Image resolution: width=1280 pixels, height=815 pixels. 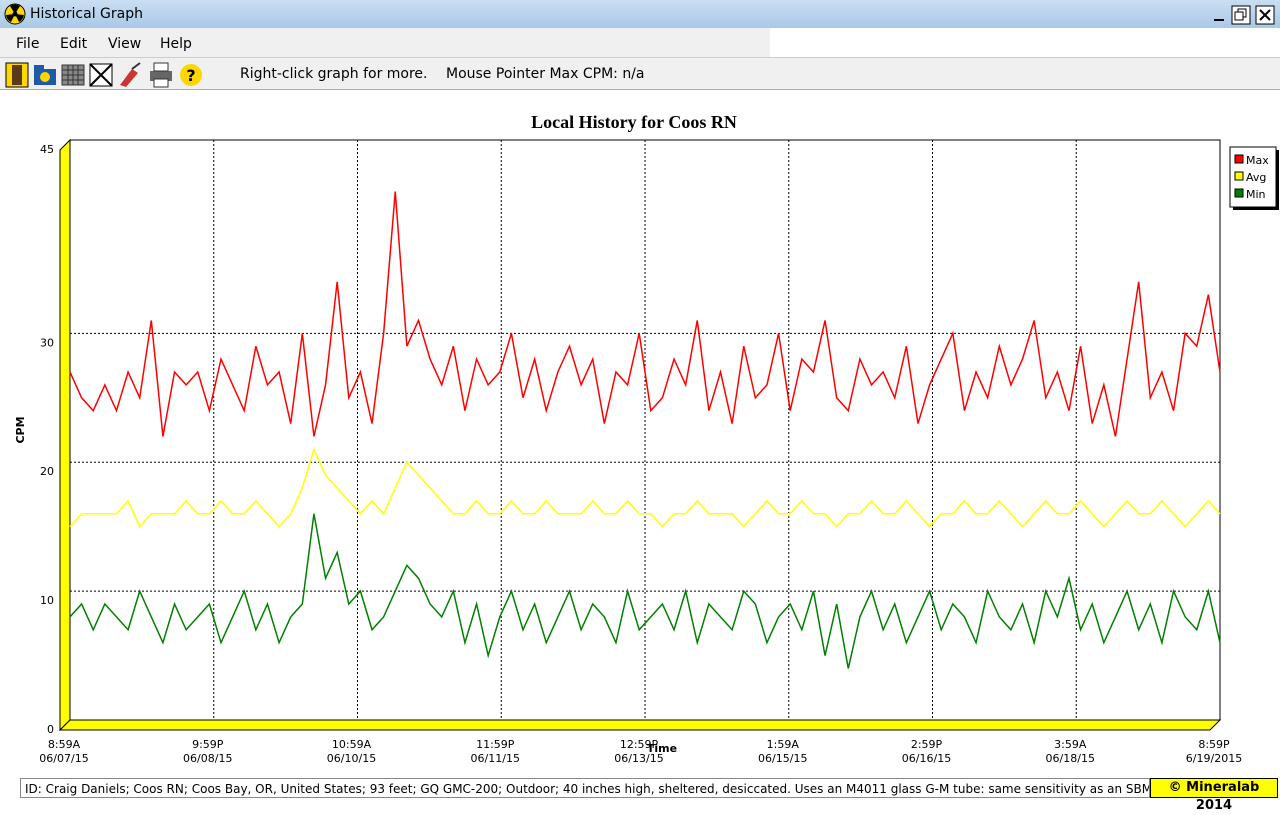 What do you see at coordinates (645, 488) in the screenshot?
I see `line-series` at bounding box center [645, 488].